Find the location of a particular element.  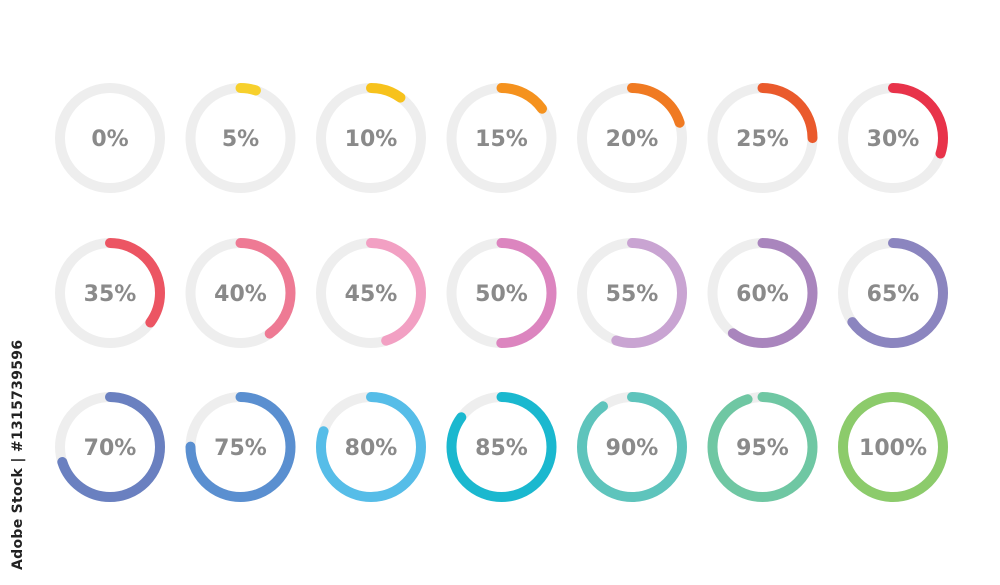

ring-percent-label: 5% is located at coordinates (240, 139).